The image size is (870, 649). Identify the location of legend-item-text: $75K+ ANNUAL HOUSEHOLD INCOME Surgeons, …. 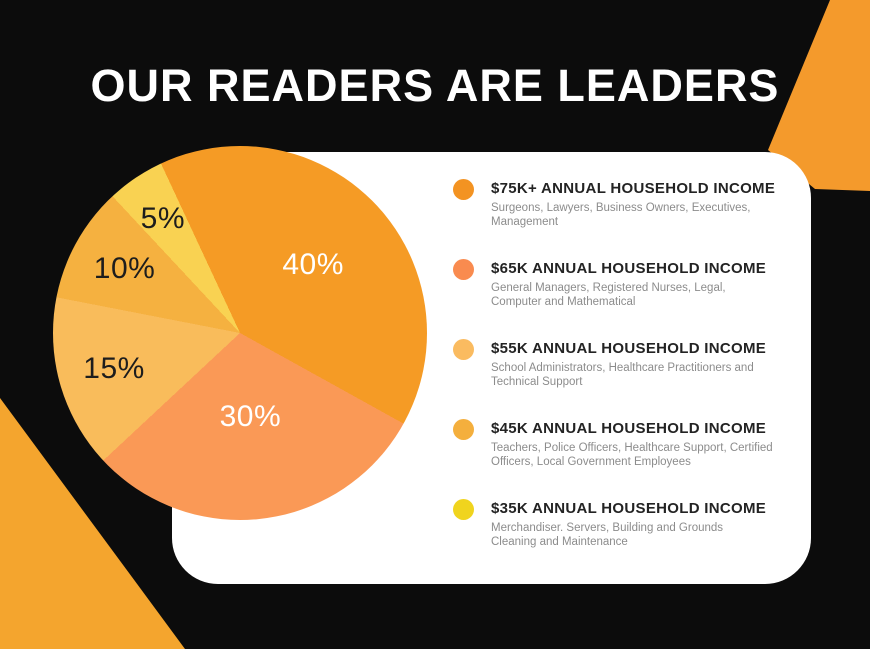
(633, 204).